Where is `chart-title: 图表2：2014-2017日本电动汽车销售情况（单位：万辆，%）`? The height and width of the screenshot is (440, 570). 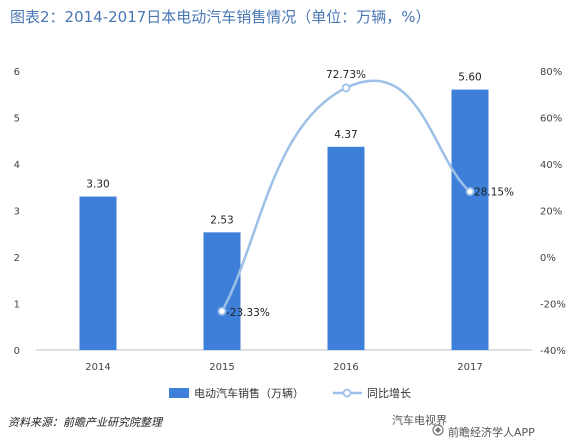
chart-title: 图表2：2014-2017日本电动汽车销售情况（单位：万辆，%） is located at coordinates (220, 17).